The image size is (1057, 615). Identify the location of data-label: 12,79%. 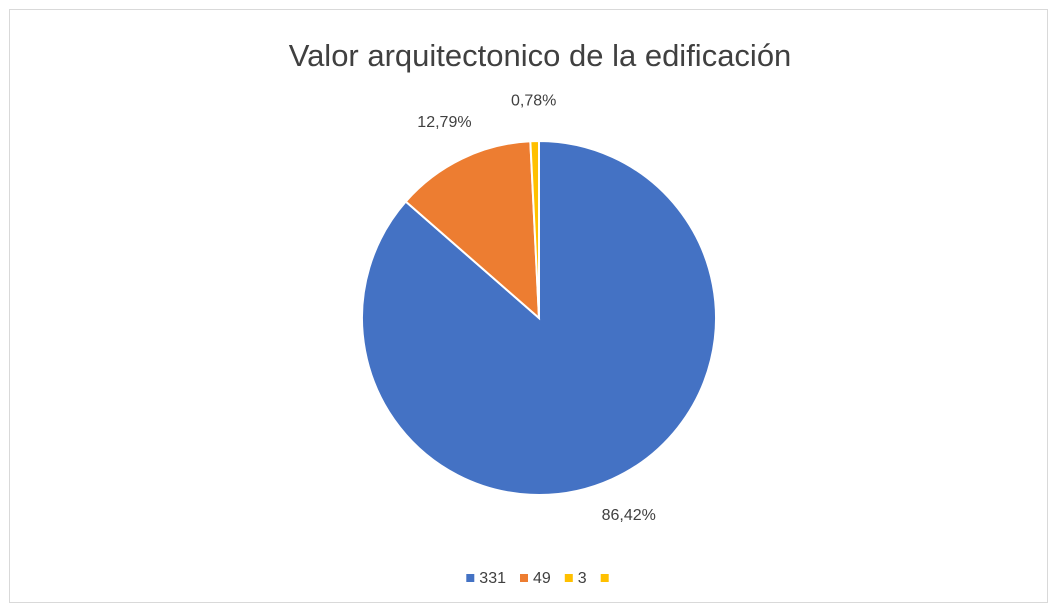
(444, 122).